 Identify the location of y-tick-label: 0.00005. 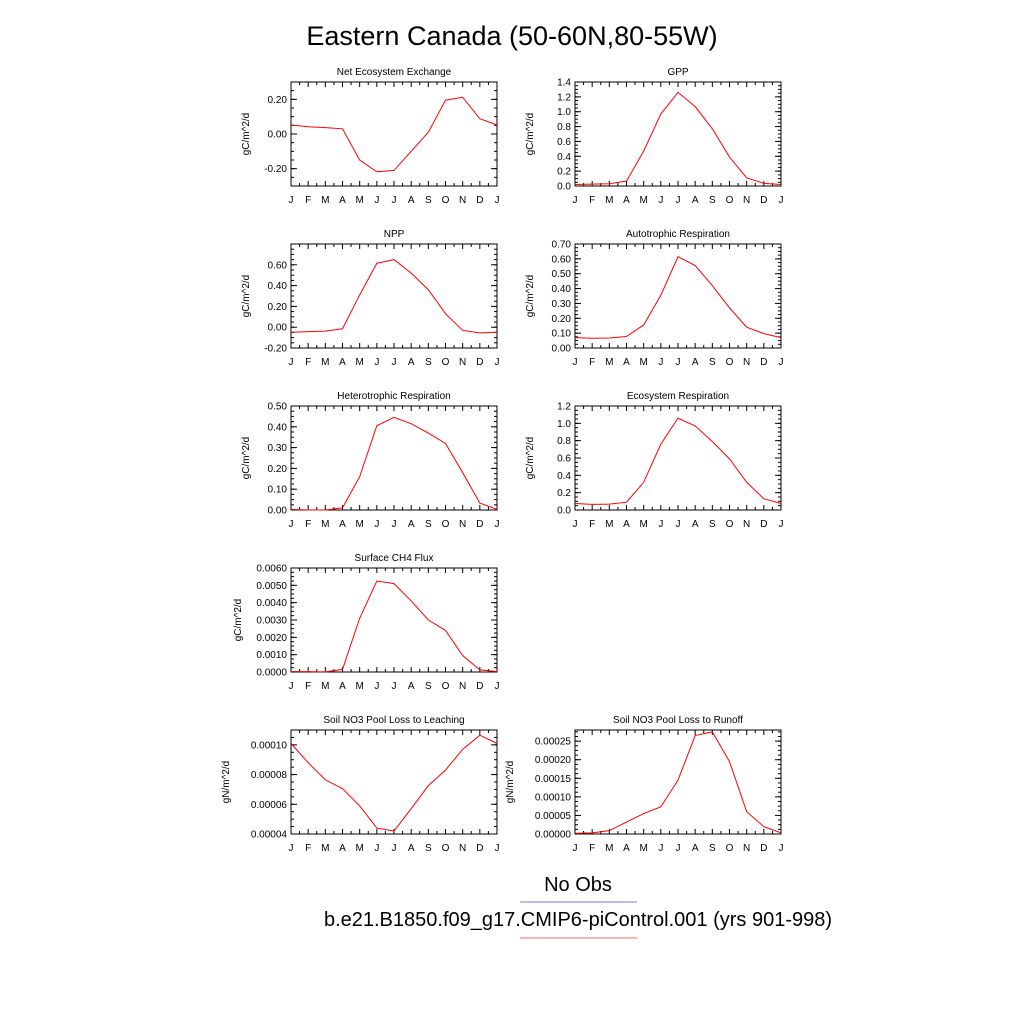
(553, 816).